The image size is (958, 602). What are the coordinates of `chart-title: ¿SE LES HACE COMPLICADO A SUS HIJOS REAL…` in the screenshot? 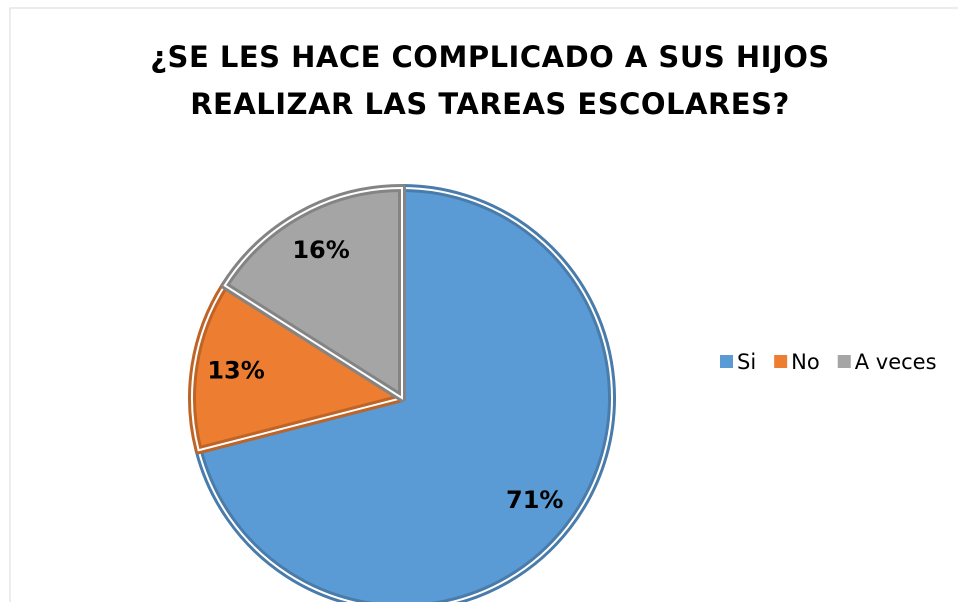 It's located at (490, 80).